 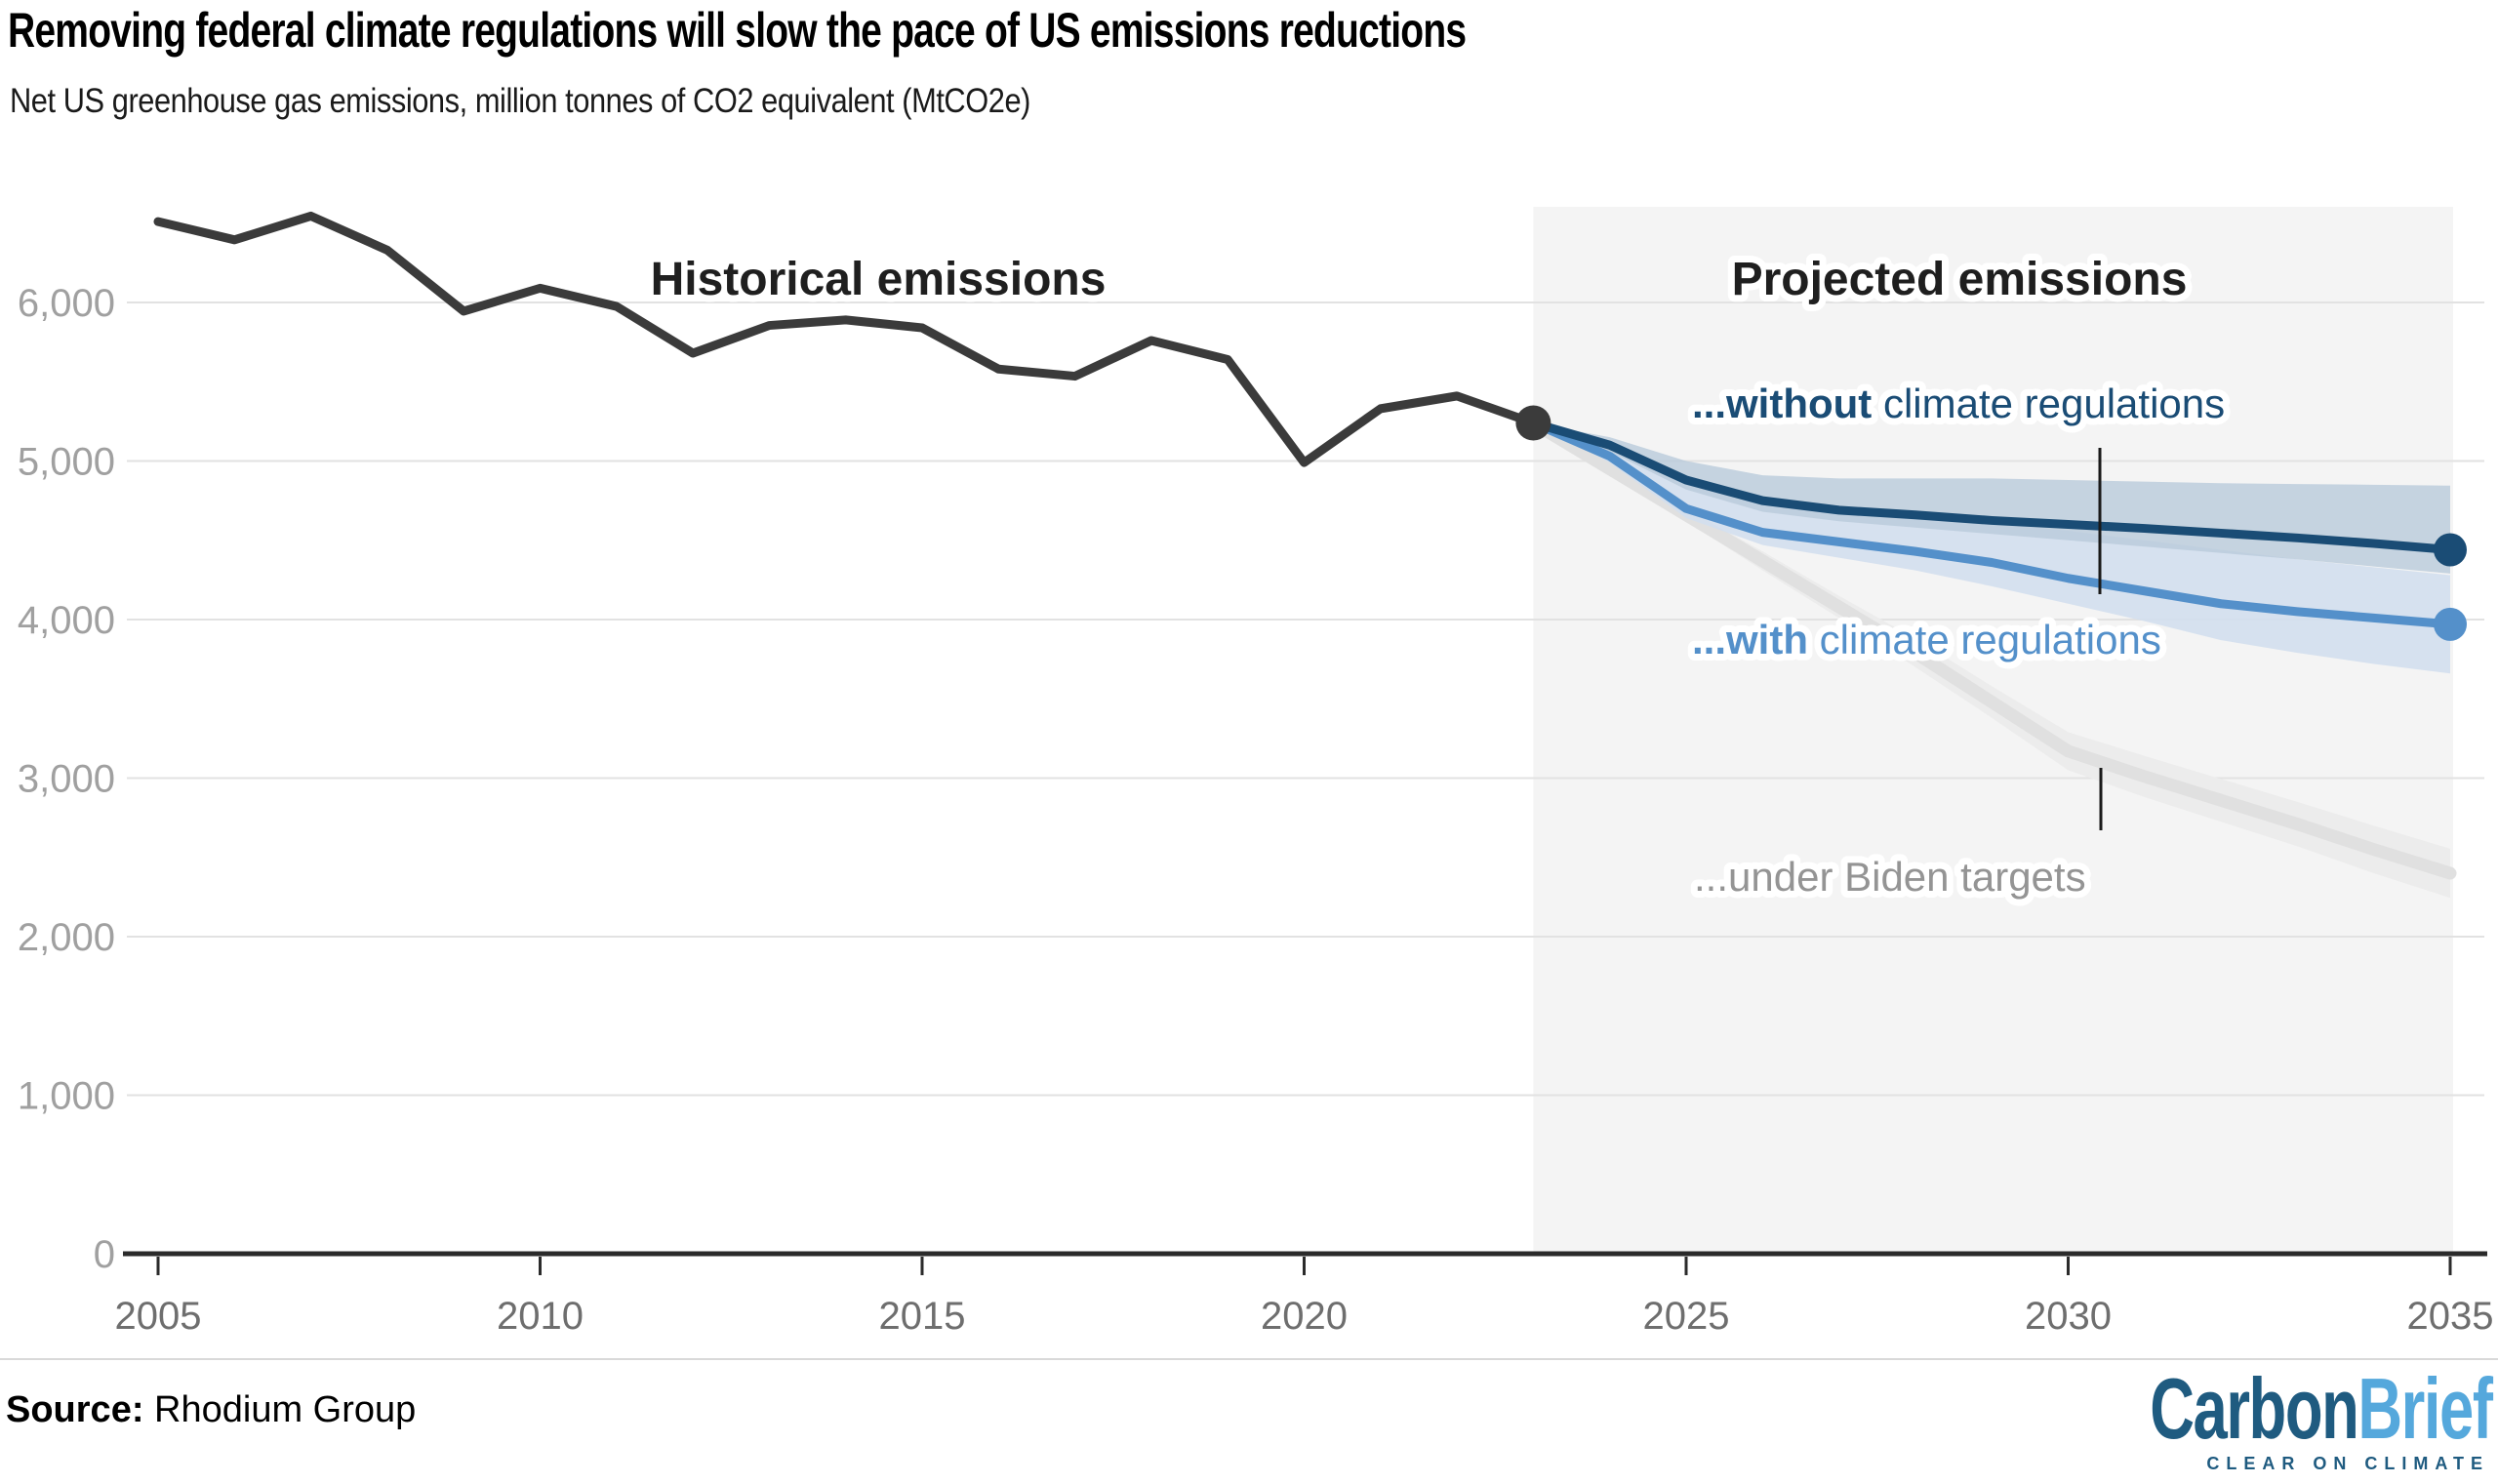 I want to click on historical-line, so click(x=845, y=339).